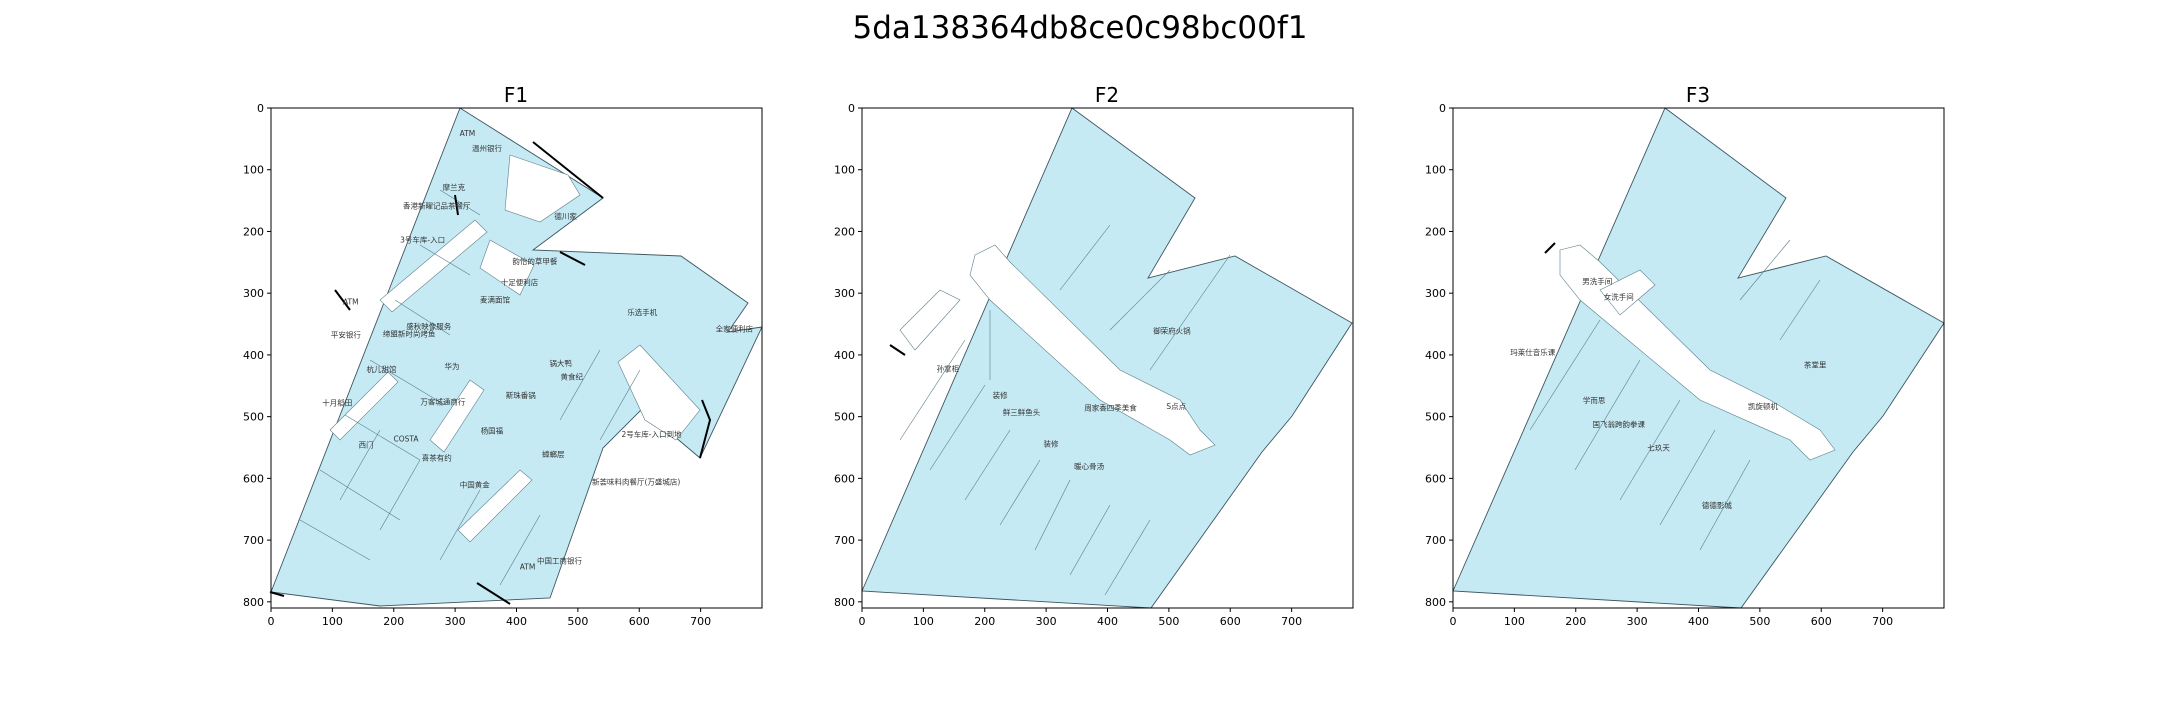 Image resolution: width=2160 pixels, height=720 pixels. Describe the element at coordinates (1435, 417) in the screenshot. I see `floor-f3-y-tick-label: 500` at that location.